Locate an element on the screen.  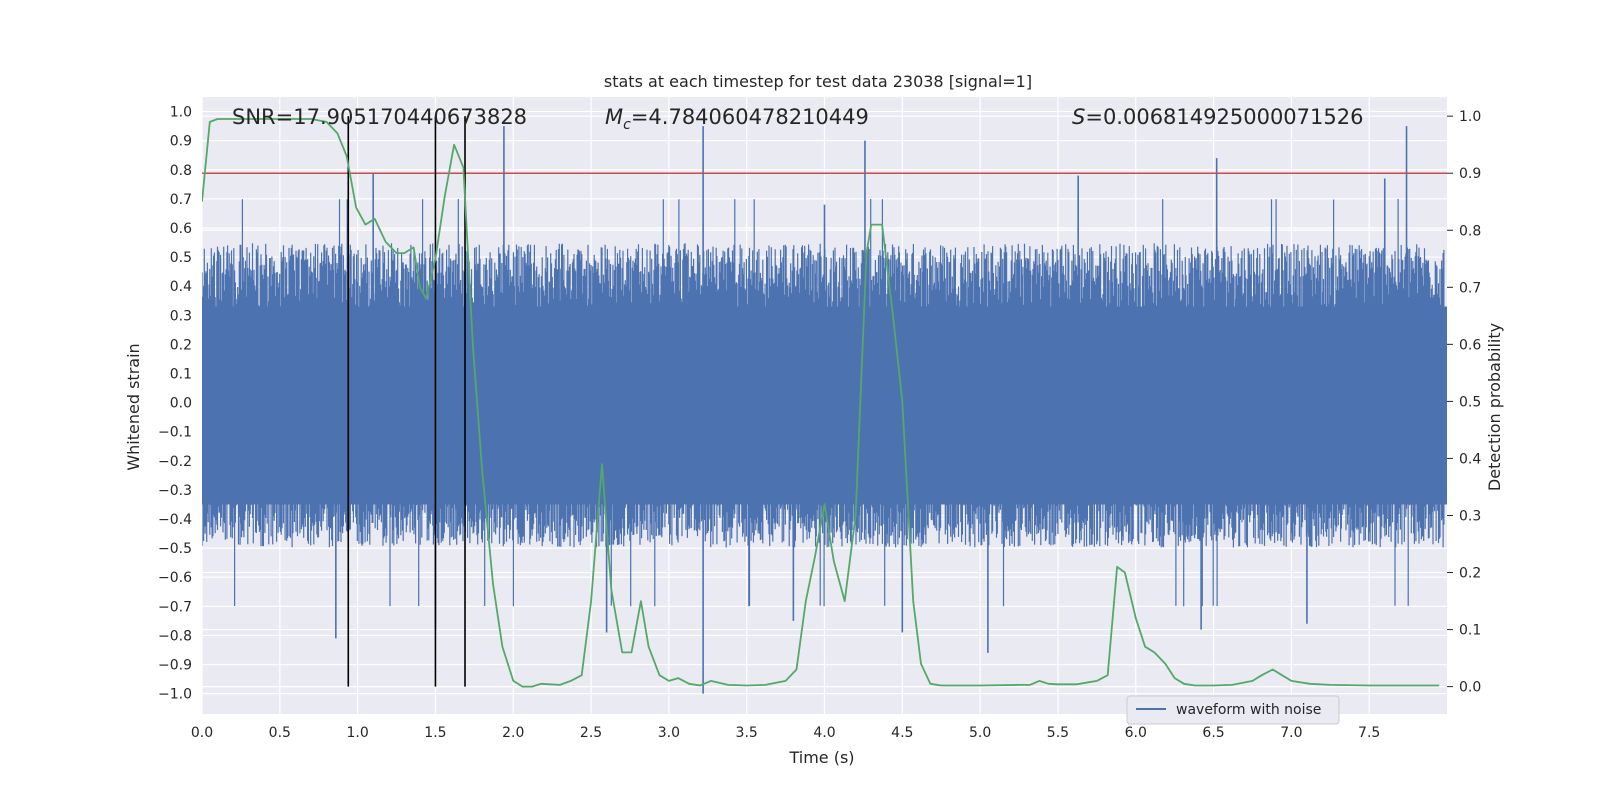
x-tick-label: 5.0 is located at coordinates (980, 733).